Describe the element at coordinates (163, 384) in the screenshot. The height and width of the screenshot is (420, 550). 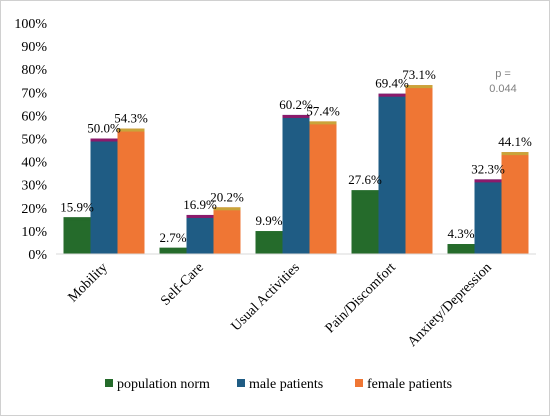
I see `legend-label: population norm` at that location.